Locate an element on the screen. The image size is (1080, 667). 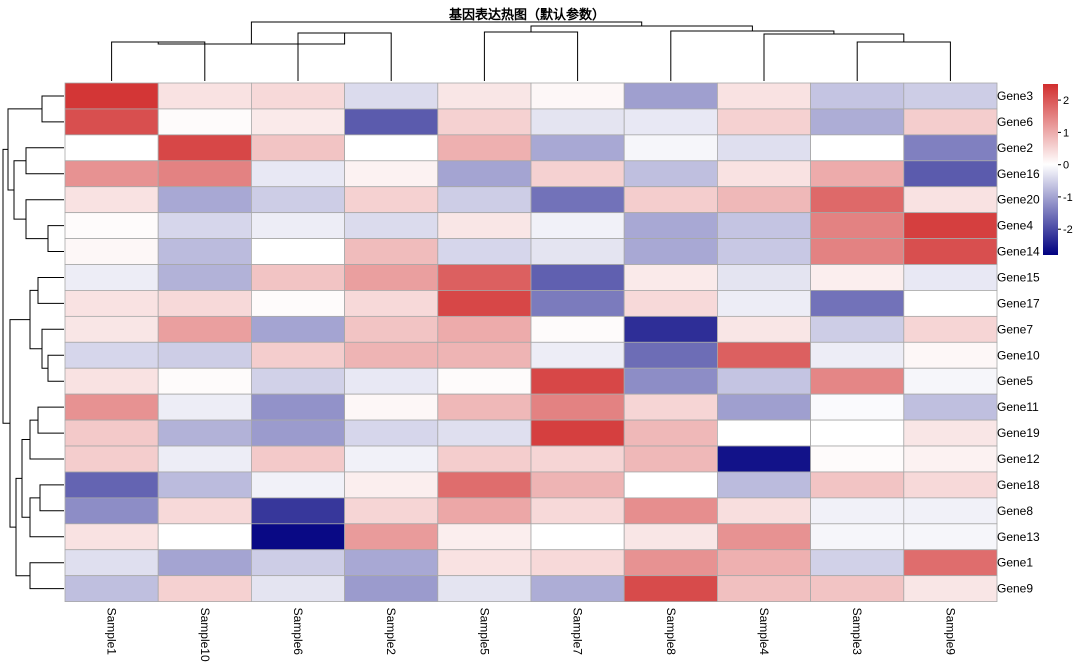
row-label: Gene18 is located at coordinates (1018, 485).